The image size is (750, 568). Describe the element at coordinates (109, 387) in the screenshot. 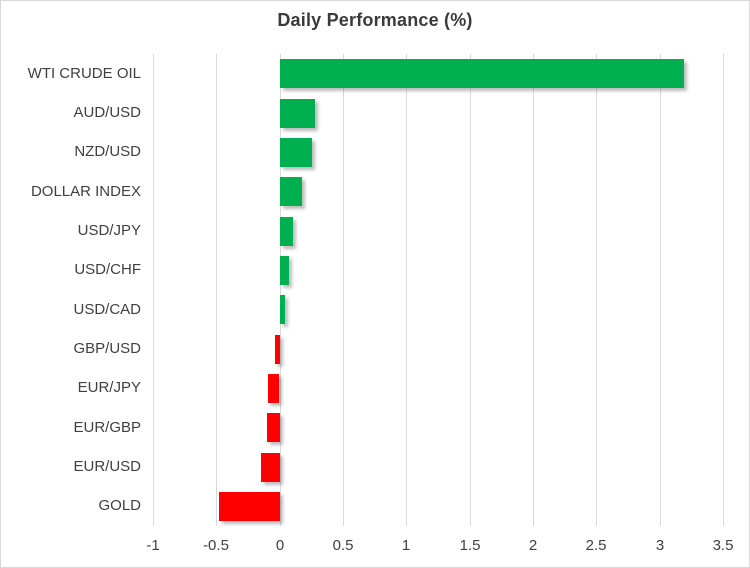

I see `category-label-eur-jpy: EUR/JPY` at that location.